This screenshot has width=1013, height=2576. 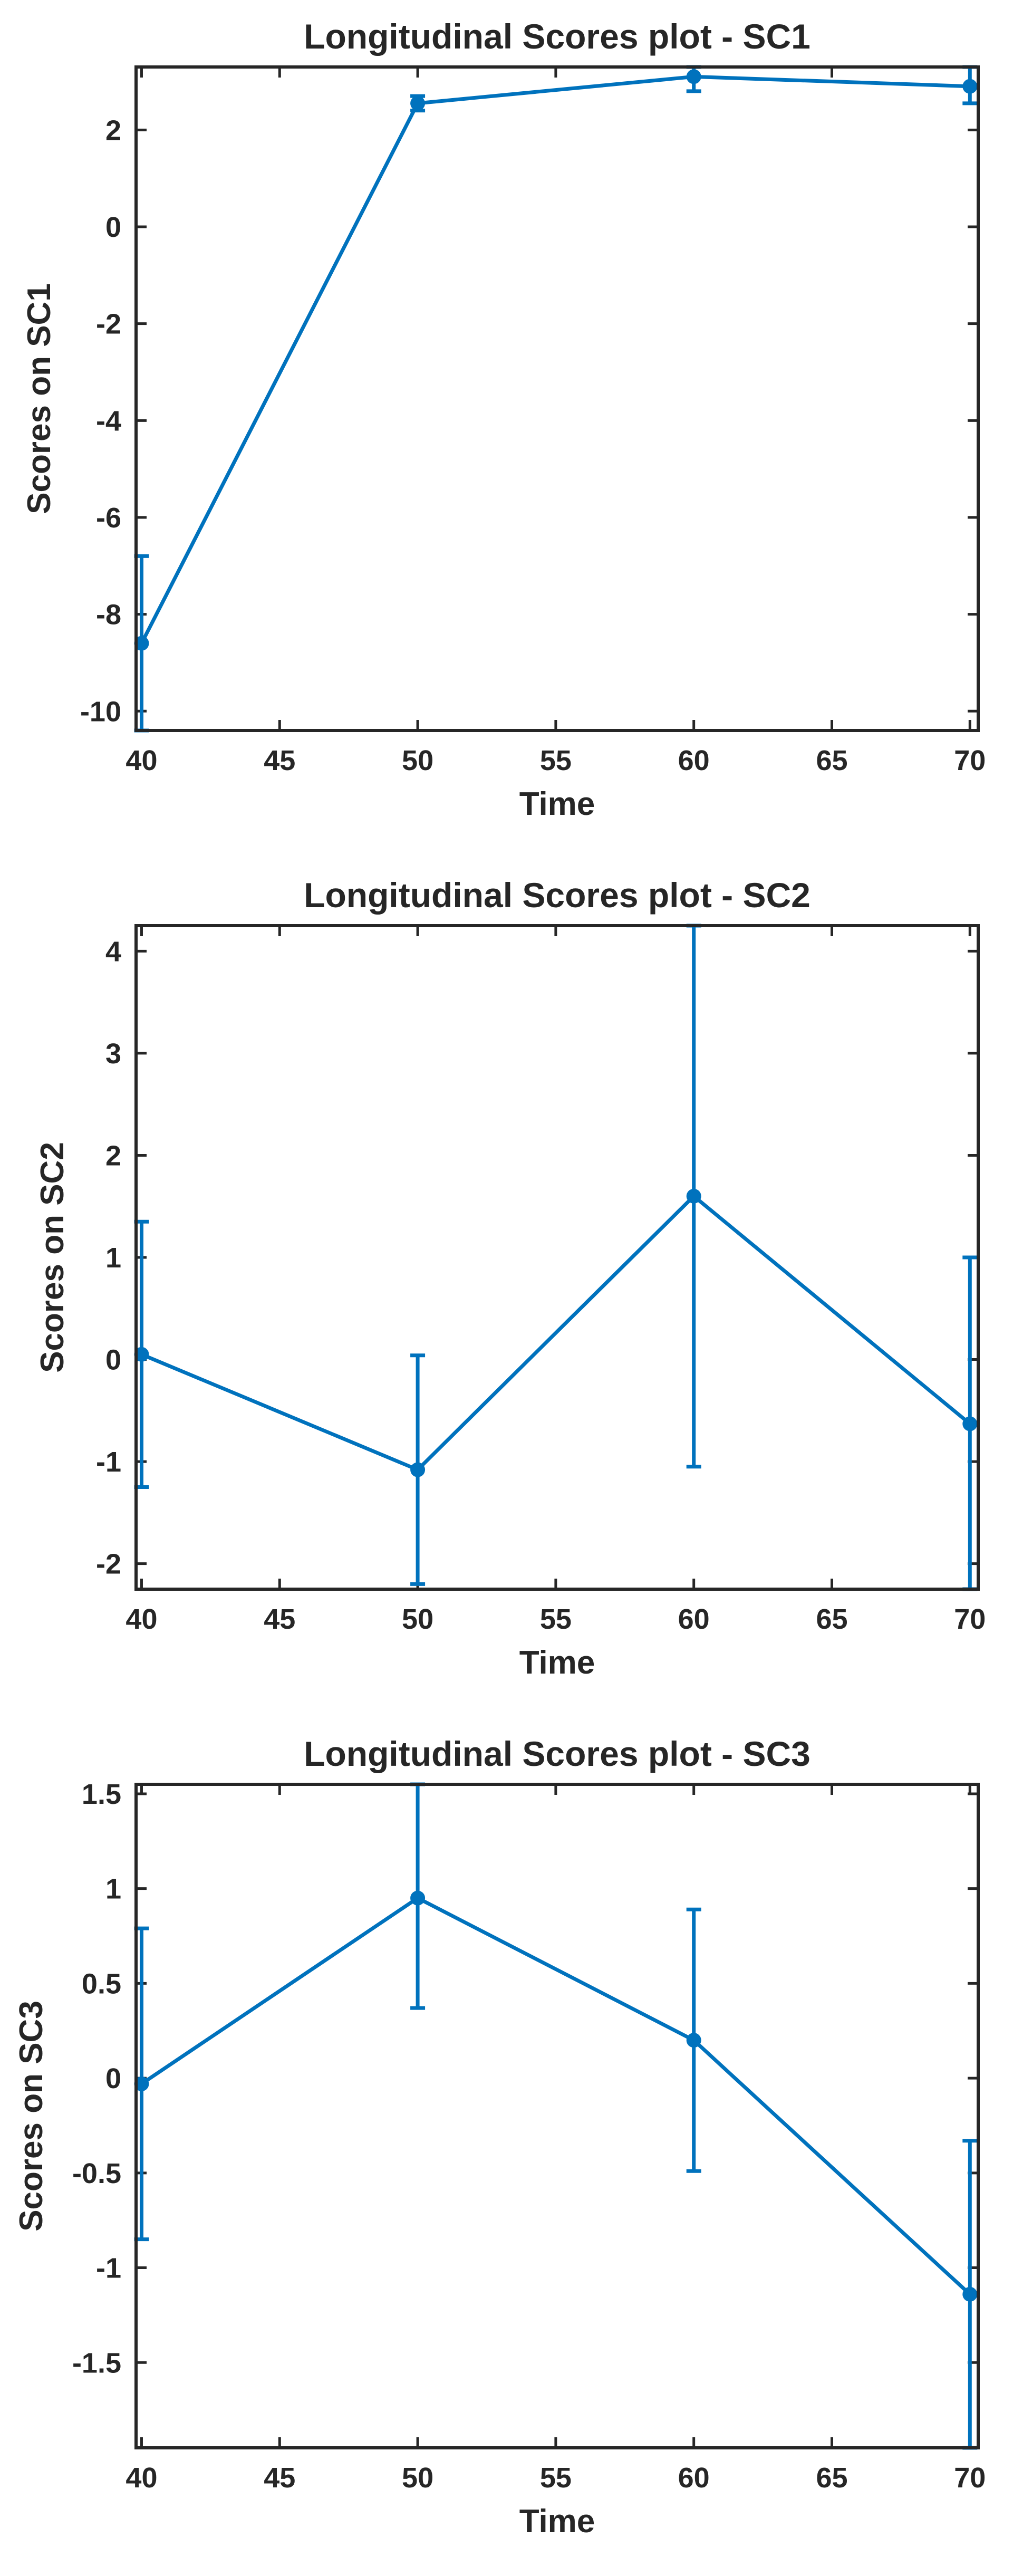 What do you see at coordinates (96, 2363) in the screenshot?
I see `y-tick-label: -1.5` at bounding box center [96, 2363].